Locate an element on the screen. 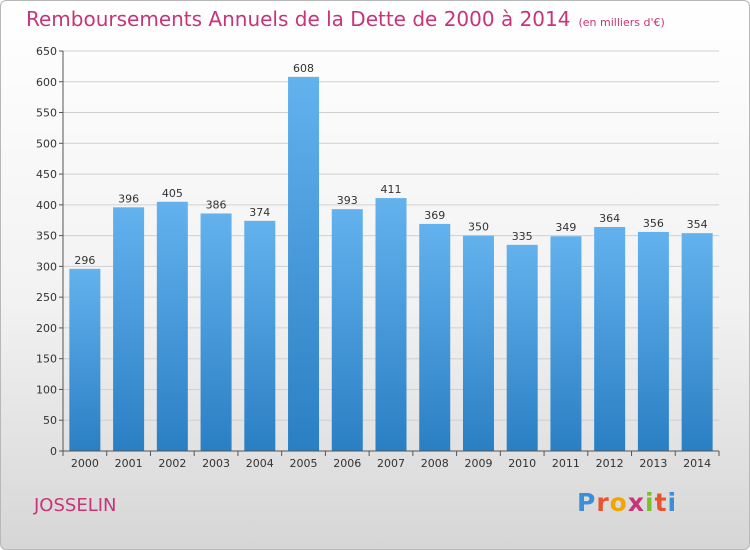  y-tick-label: 0 is located at coordinates (53, 451).